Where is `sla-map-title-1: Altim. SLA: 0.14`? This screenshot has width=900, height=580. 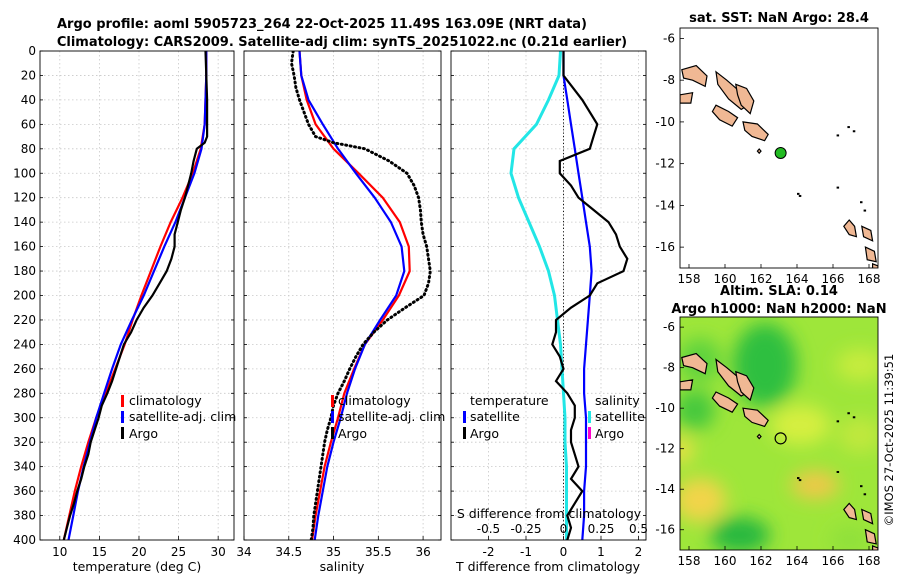
sla-map-title-1: Altim. SLA: 0.14 is located at coordinates (779, 291).